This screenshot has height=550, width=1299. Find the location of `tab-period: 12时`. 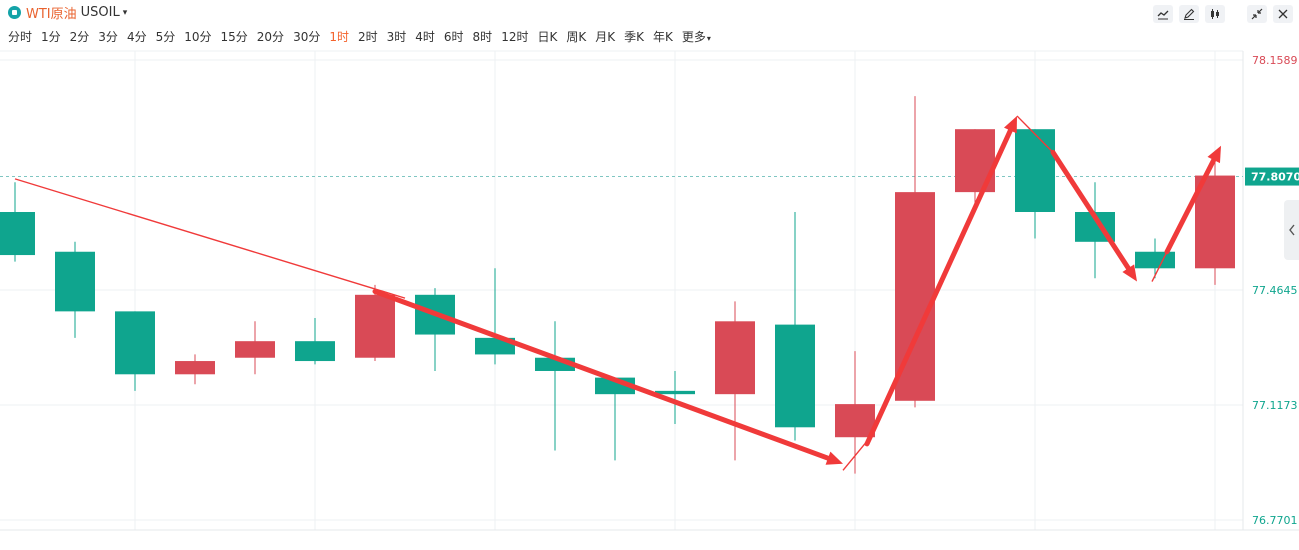

tab-period: 12时 is located at coordinates (514, 36).